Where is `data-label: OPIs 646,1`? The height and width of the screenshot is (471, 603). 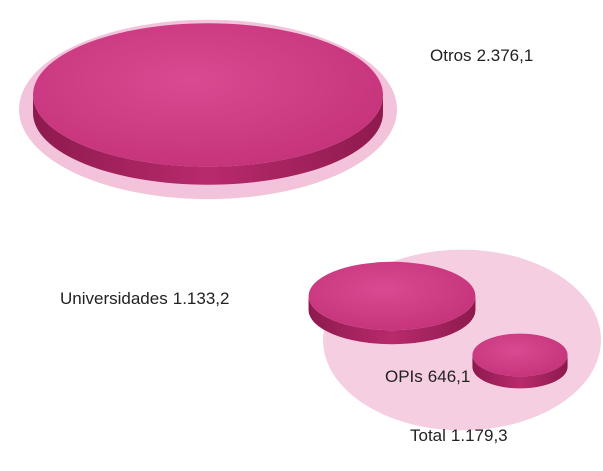
data-label: OPIs 646,1 is located at coordinates (427, 376).